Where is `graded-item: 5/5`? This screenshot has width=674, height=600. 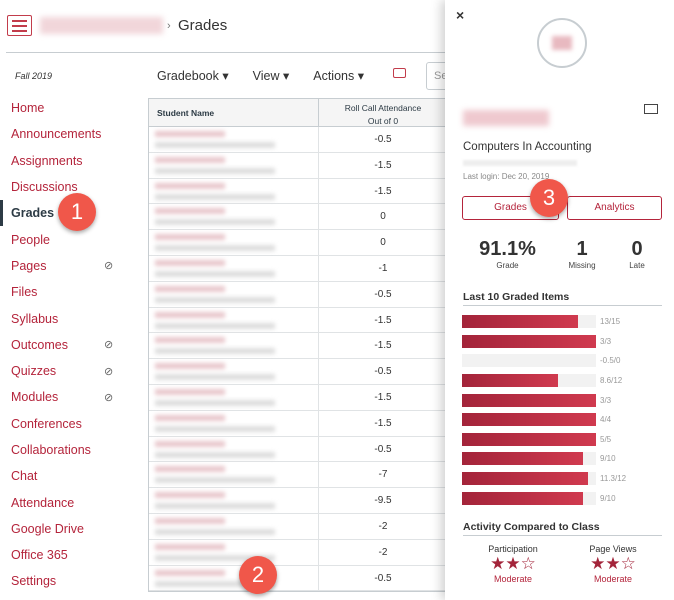 graded-item: 5/5 is located at coordinates (544, 440).